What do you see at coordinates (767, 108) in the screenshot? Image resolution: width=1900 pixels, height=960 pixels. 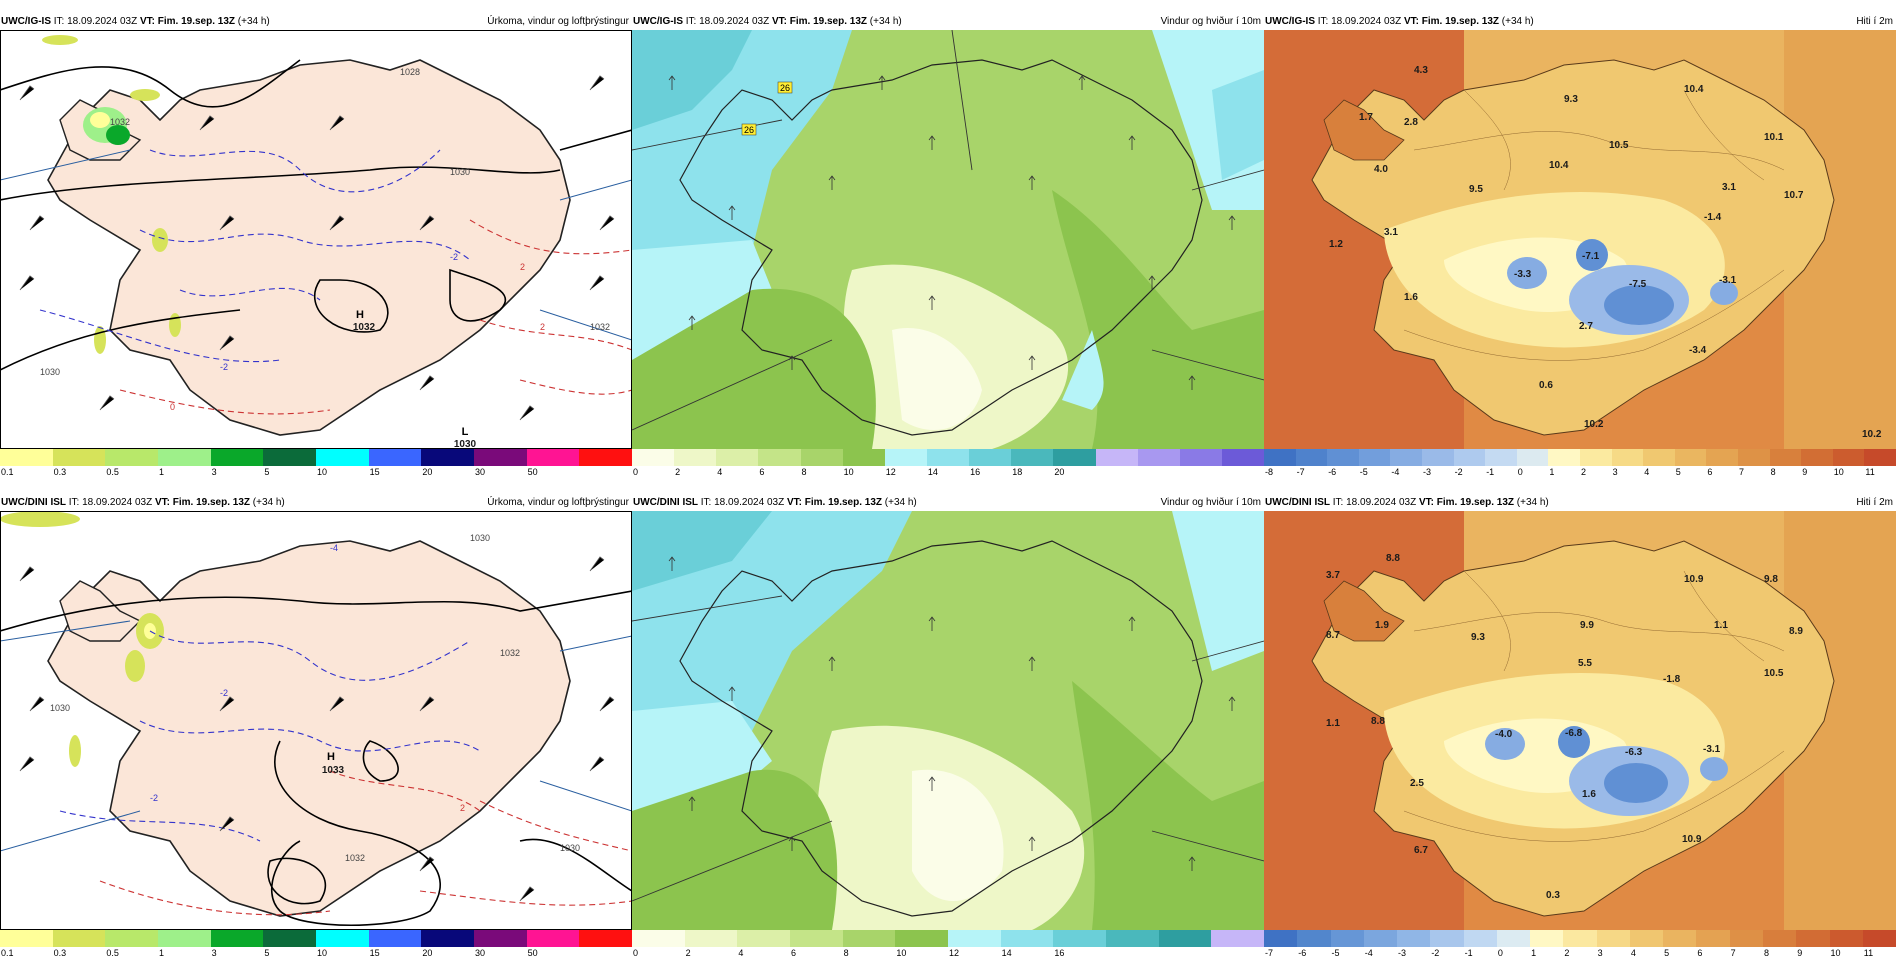 I see `gust-labels: 26 26` at bounding box center [767, 108].